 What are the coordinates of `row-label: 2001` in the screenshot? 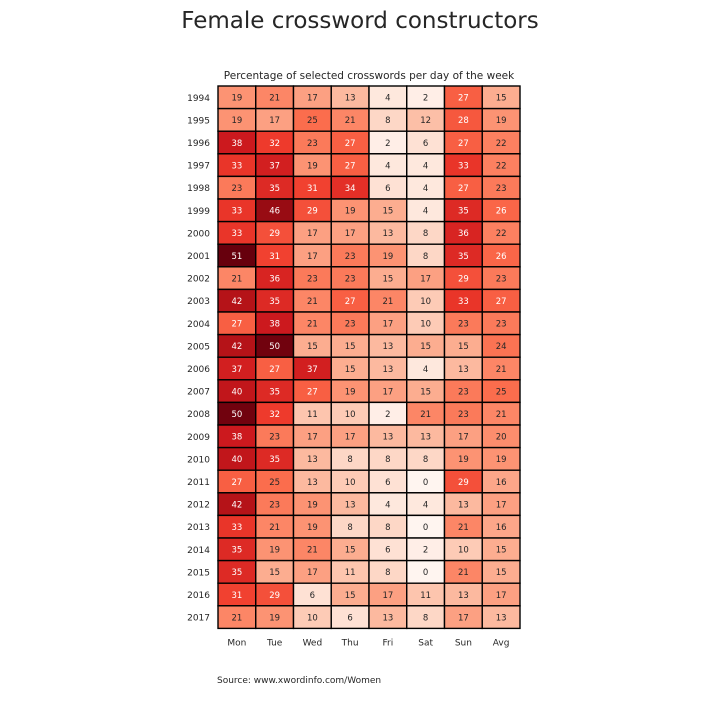 It's located at (198, 257).